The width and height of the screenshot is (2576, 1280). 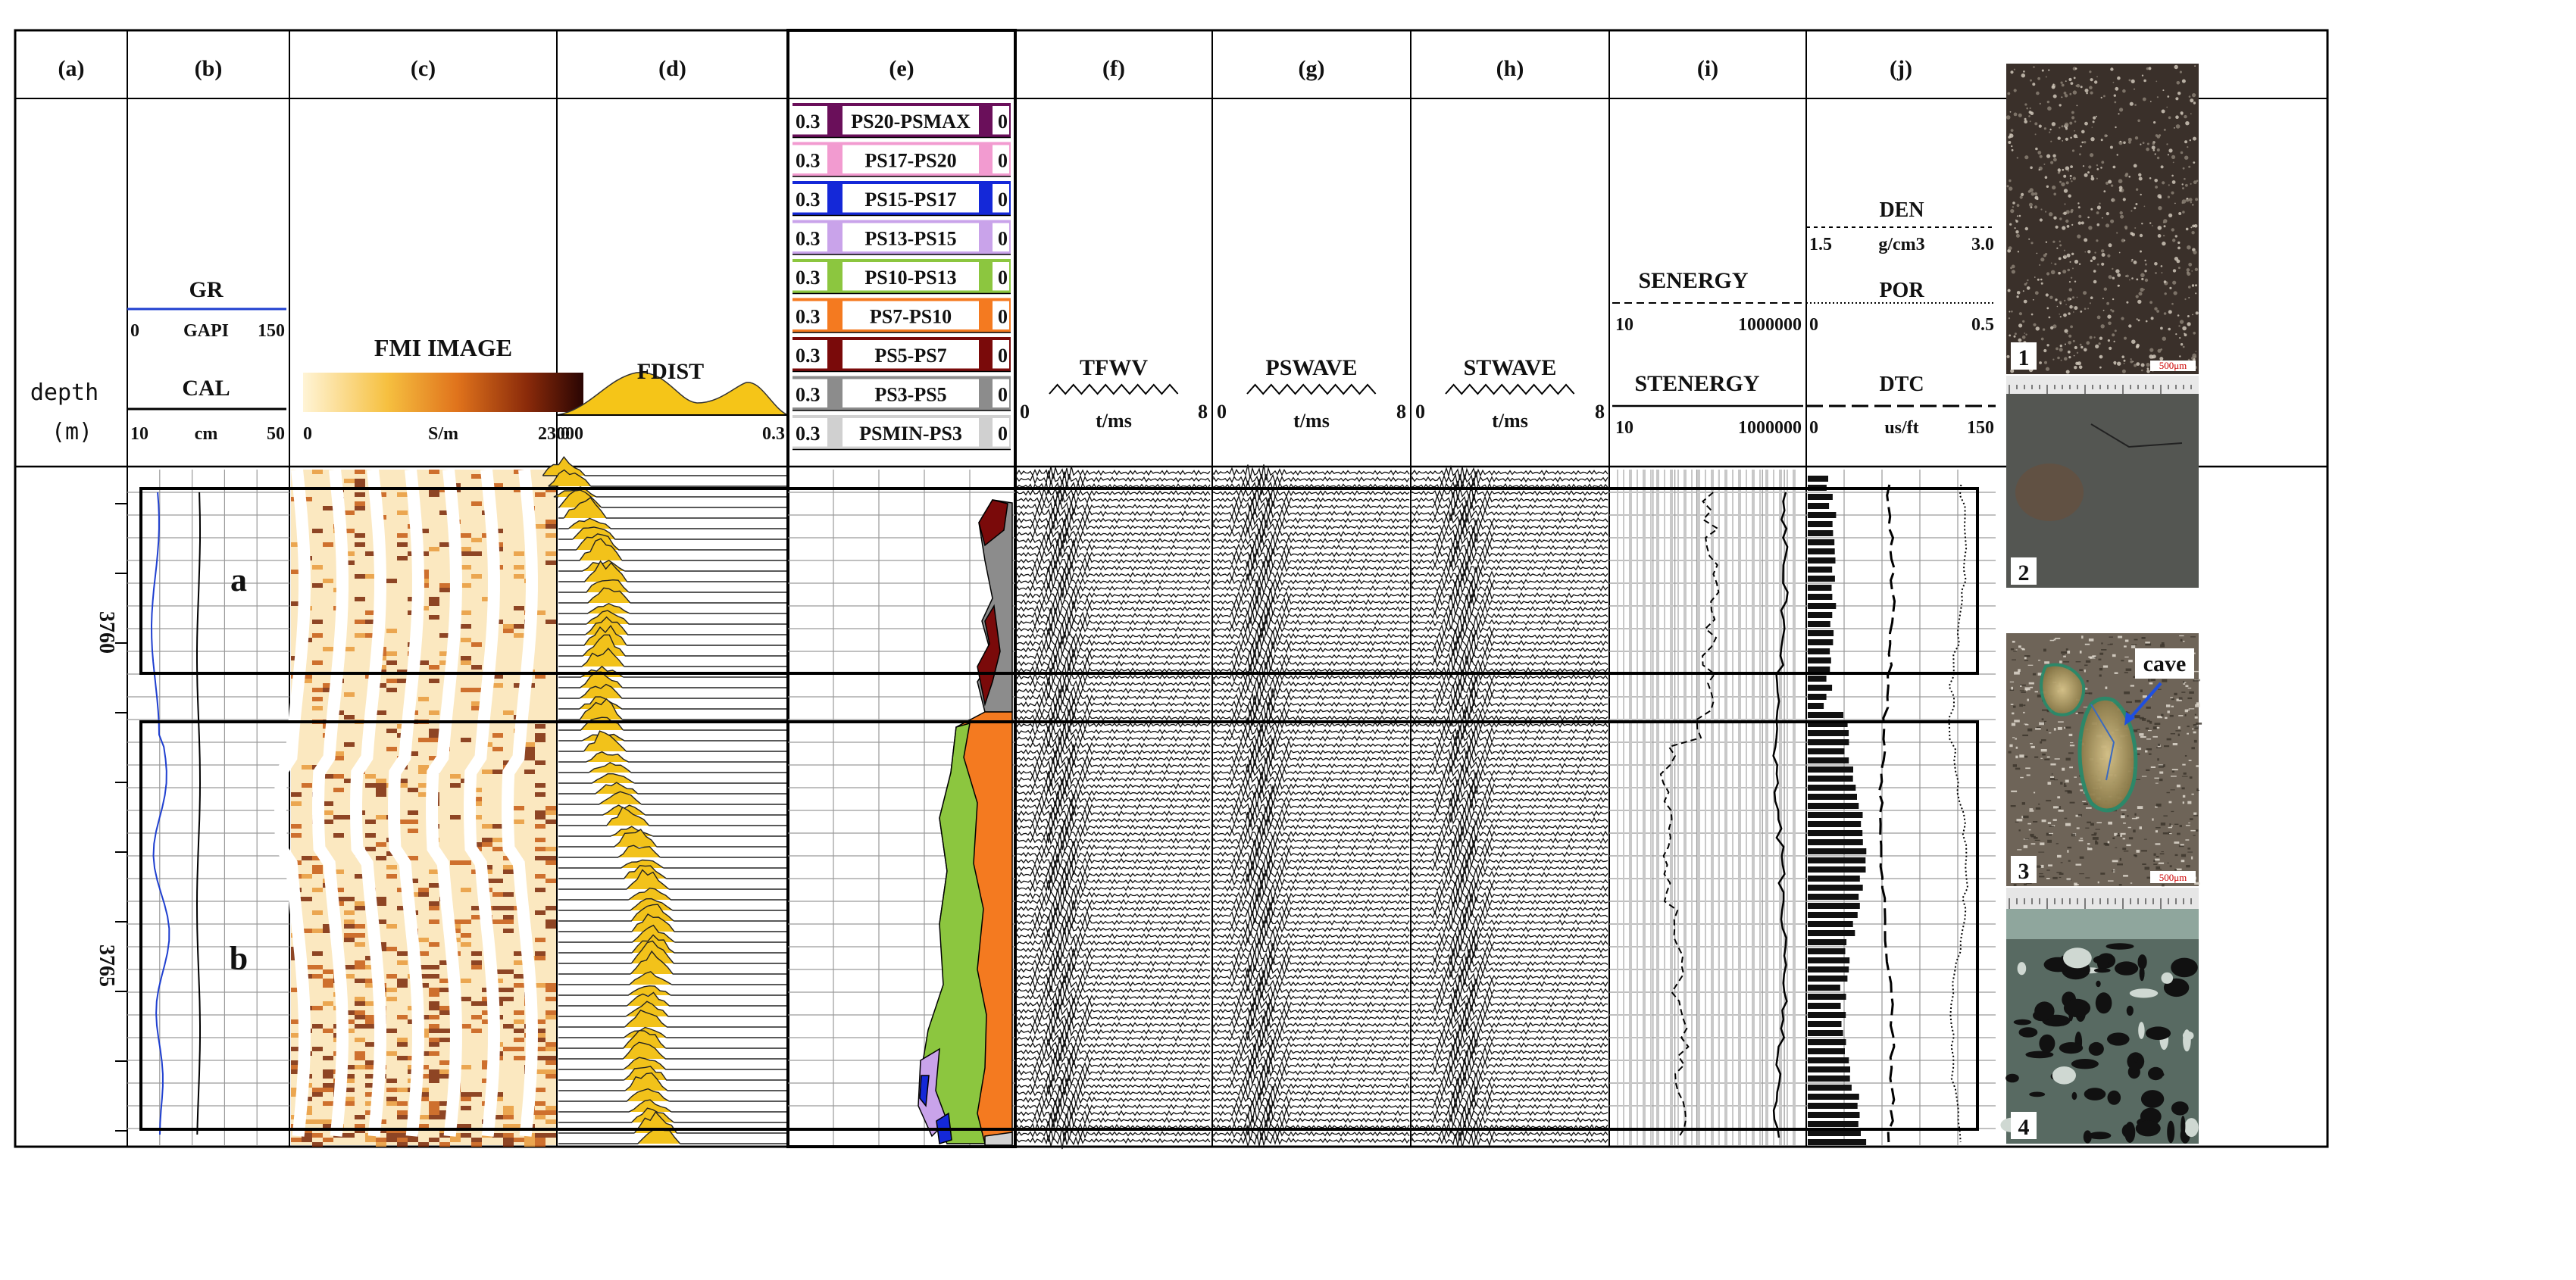 What do you see at coordinates (1510, 68) in the screenshot?
I see `track-label-stwave: (h)` at bounding box center [1510, 68].